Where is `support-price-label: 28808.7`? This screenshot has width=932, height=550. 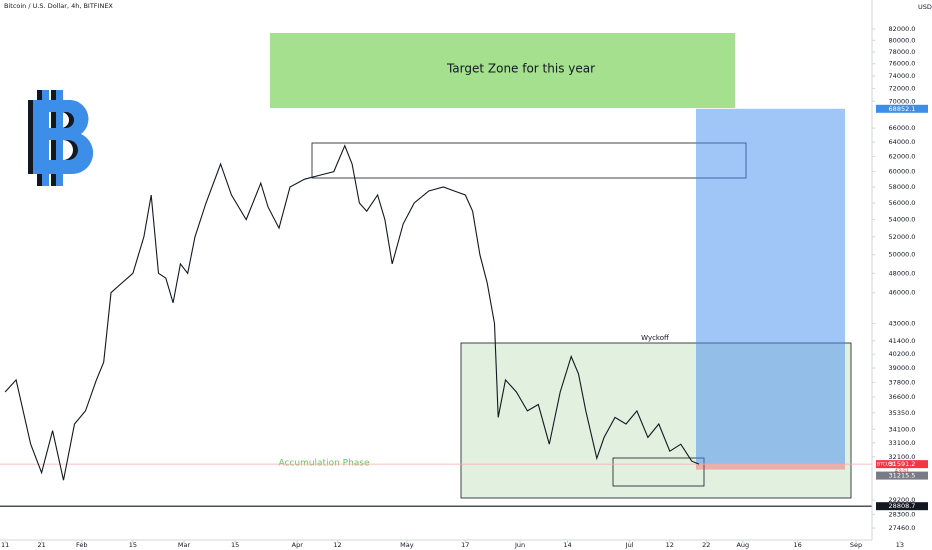 support-price-label: 28808.7 is located at coordinates (902, 506).